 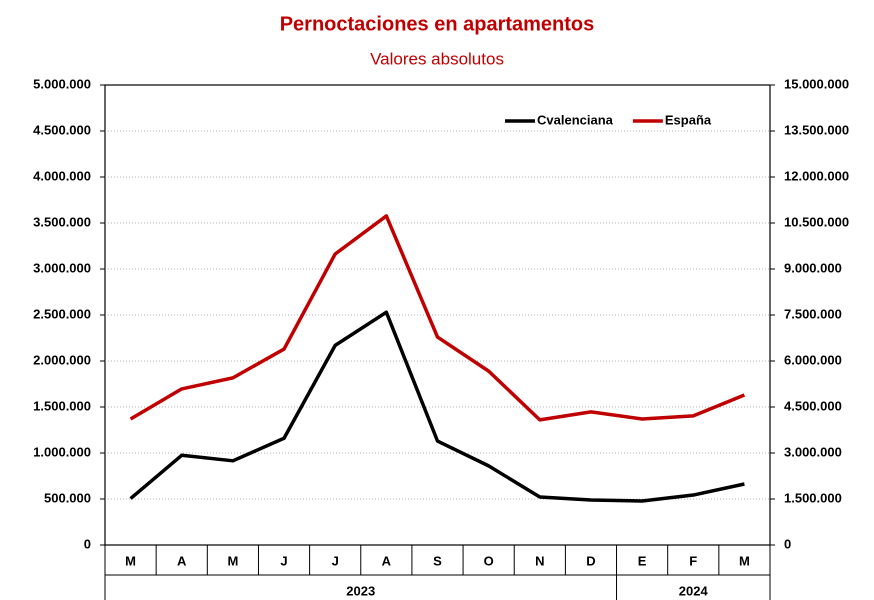 What do you see at coordinates (813, 313) in the screenshot?
I see `y2-tick-label: 7.500.000` at bounding box center [813, 313].